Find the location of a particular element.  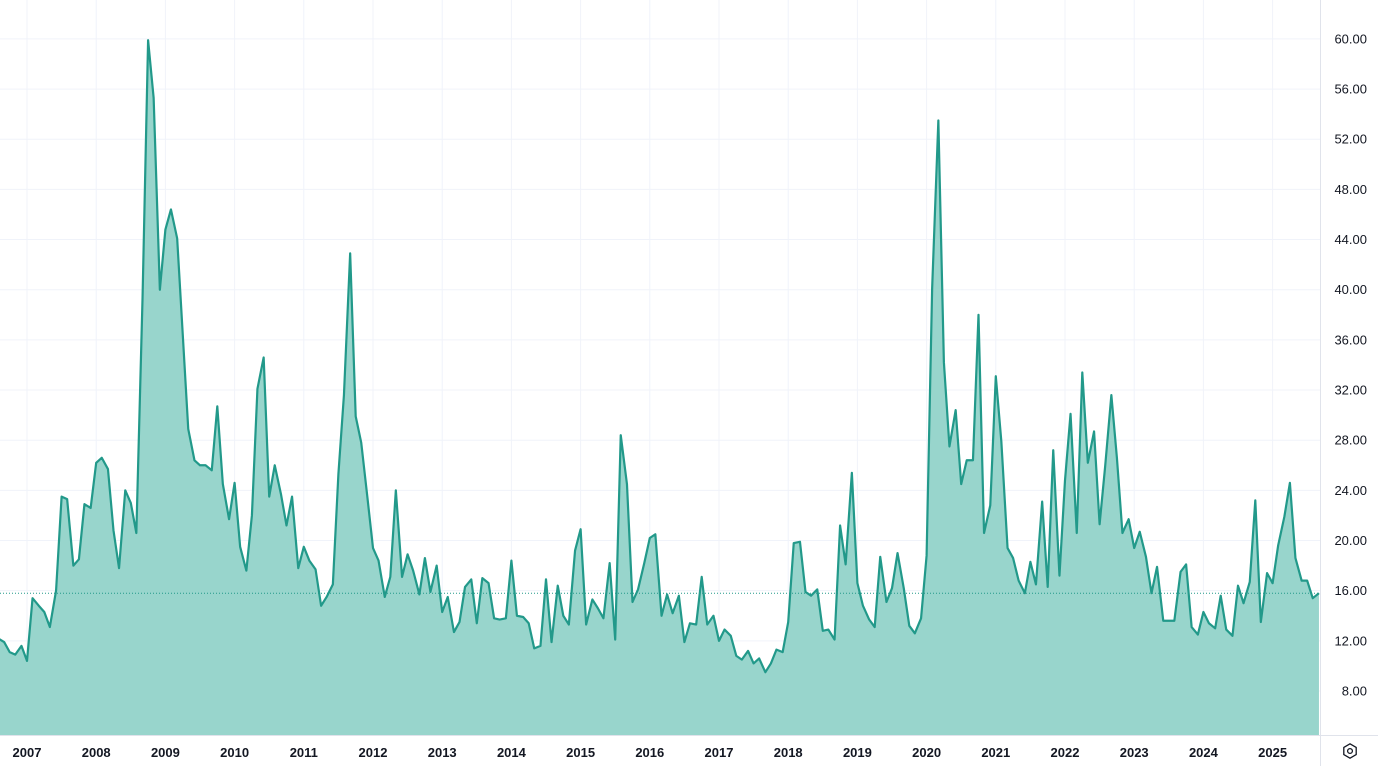

y-tick-label: 52.00 is located at coordinates (1350, 139).